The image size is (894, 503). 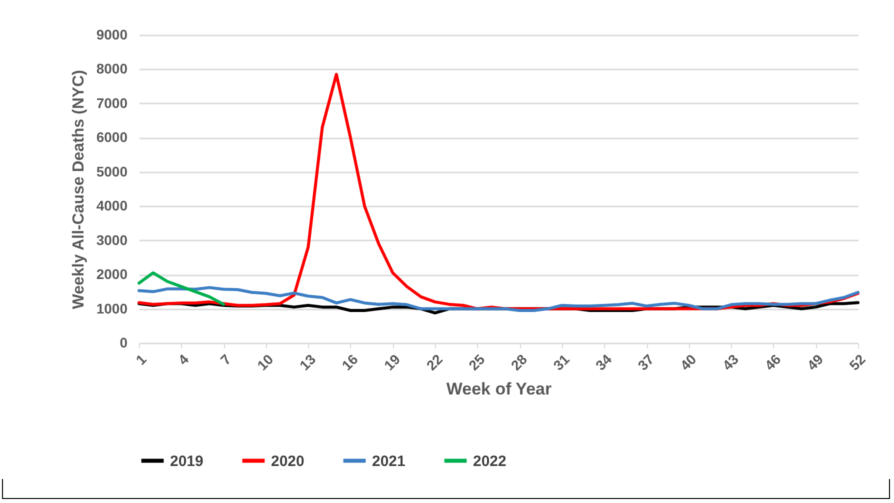 I want to click on legend-label: 2021, so click(x=389, y=461).